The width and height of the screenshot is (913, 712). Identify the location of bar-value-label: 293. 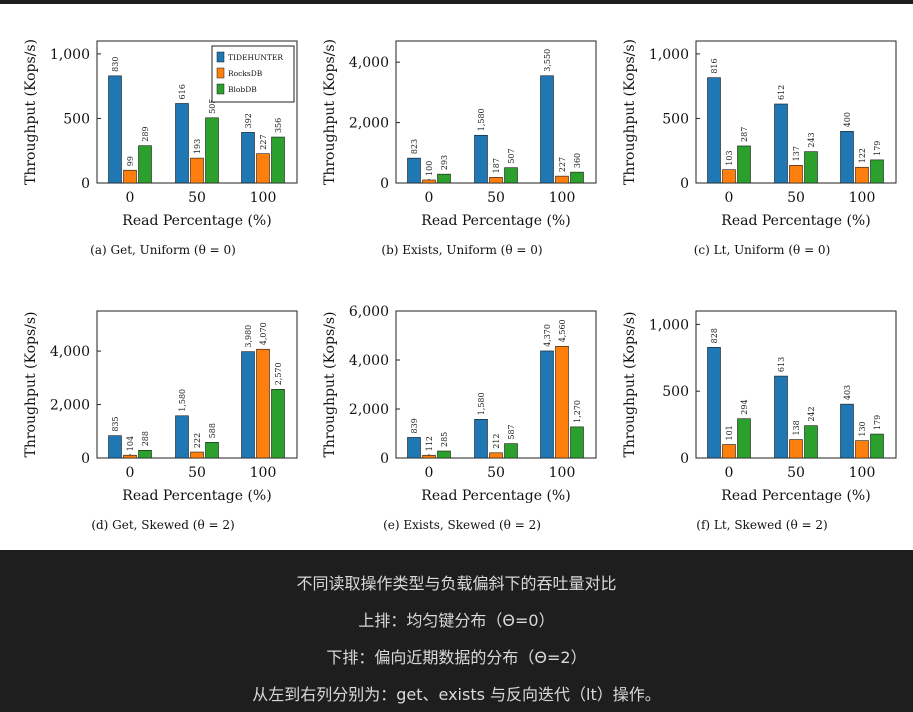
(444, 162).